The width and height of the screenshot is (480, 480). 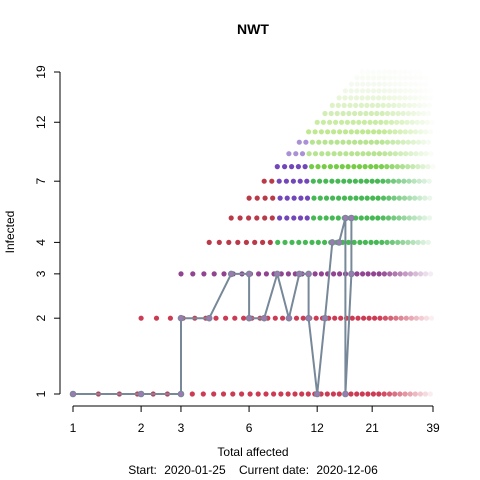 What do you see at coordinates (372, 428) in the screenshot?
I see `x-tick-label: 21` at bounding box center [372, 428].